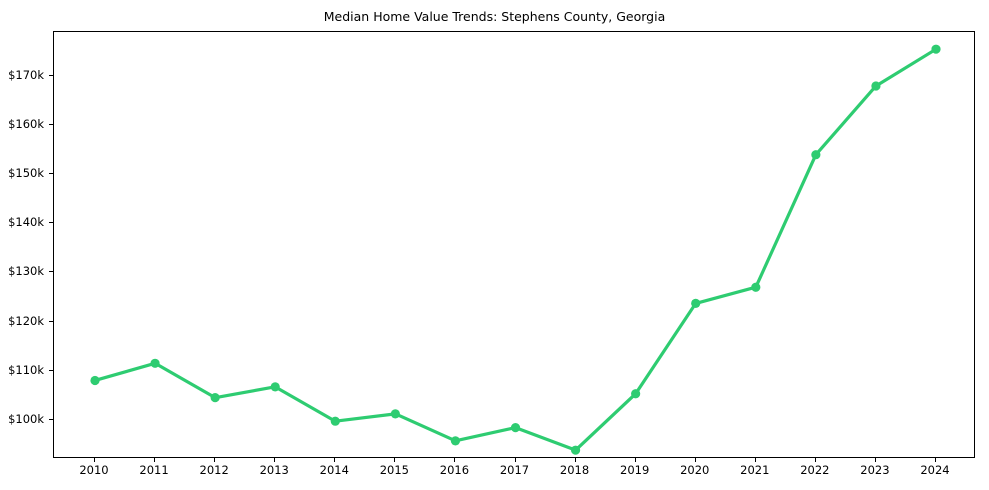 The image size is (989, 490). What do you see at coordinates (215, 398) in the screenshot?
I see `data-point-2012` at bounding box center [215, 398].